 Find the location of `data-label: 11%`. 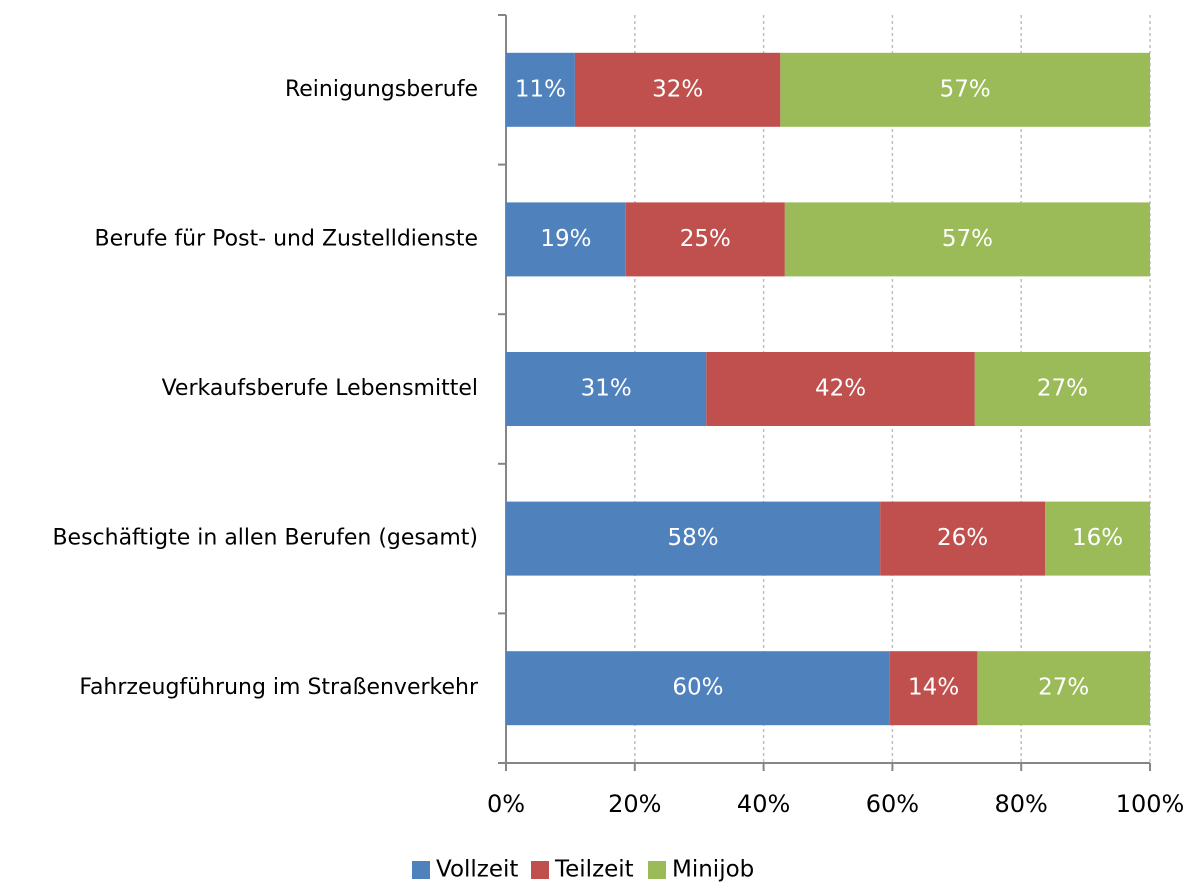

data-label: 11% is located at coordinates (540, 89).